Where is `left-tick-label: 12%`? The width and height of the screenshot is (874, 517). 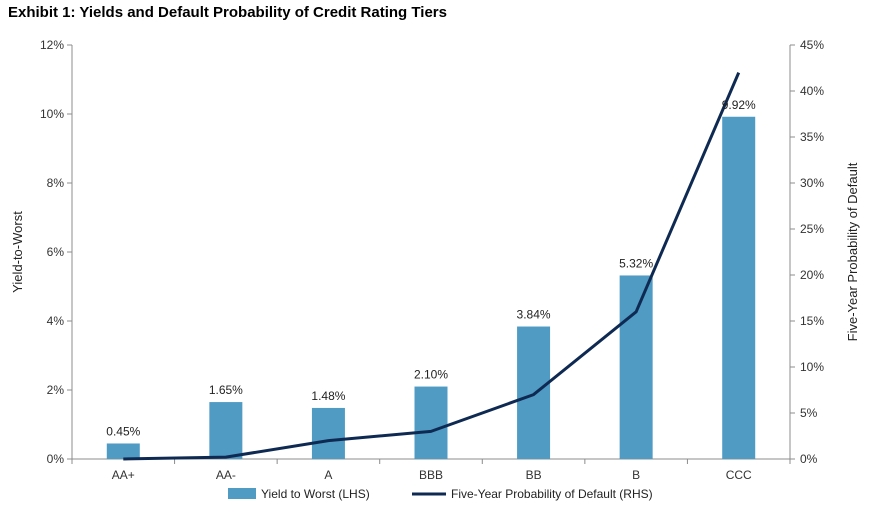 left-tick-label: 12% is located at coordinates (52, 45).